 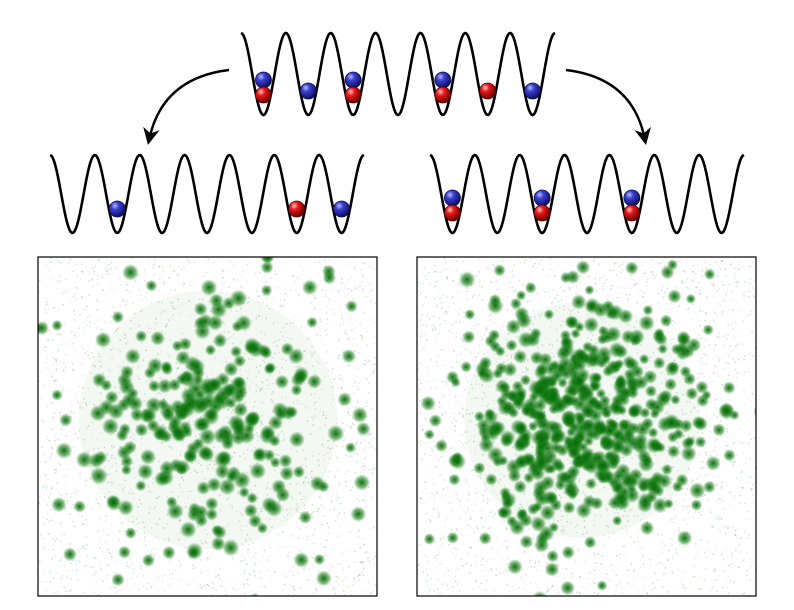 What do you see at coordinates (297, 209) in the screenshot?
I see `red-atom-icon` at bounding box center [297, 209].